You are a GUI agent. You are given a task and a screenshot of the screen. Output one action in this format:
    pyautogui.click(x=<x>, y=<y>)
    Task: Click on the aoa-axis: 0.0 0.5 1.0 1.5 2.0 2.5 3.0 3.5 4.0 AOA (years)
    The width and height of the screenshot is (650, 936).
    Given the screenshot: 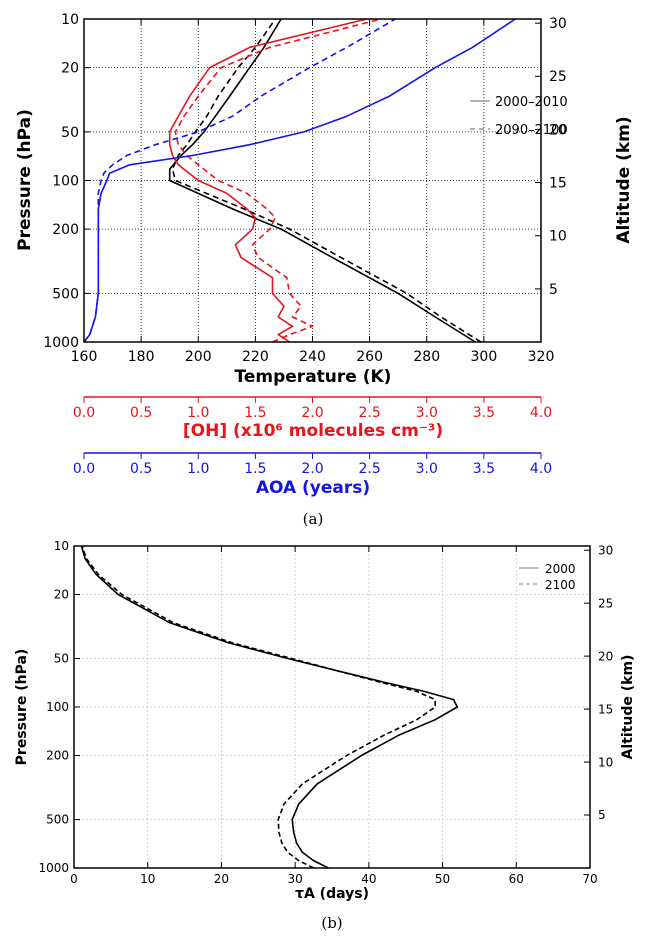 What is the action you would take?
    pyautogui.click(x=312, y=475)
    